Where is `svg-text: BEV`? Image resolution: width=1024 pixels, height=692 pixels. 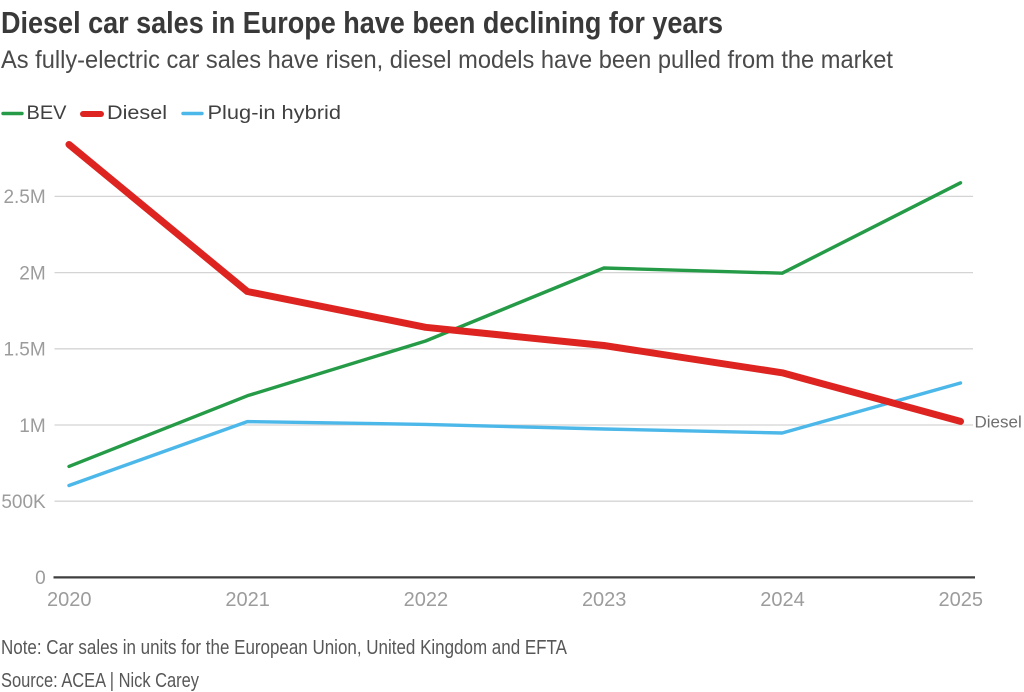
svg-text: BEV is located at coordinates (47, 113).